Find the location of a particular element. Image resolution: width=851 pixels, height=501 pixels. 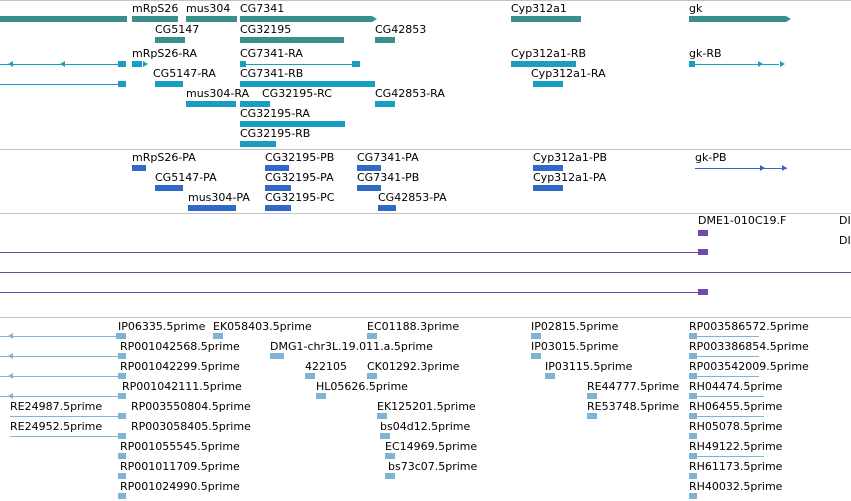

transcript-line is located at coordinates (62, 84).